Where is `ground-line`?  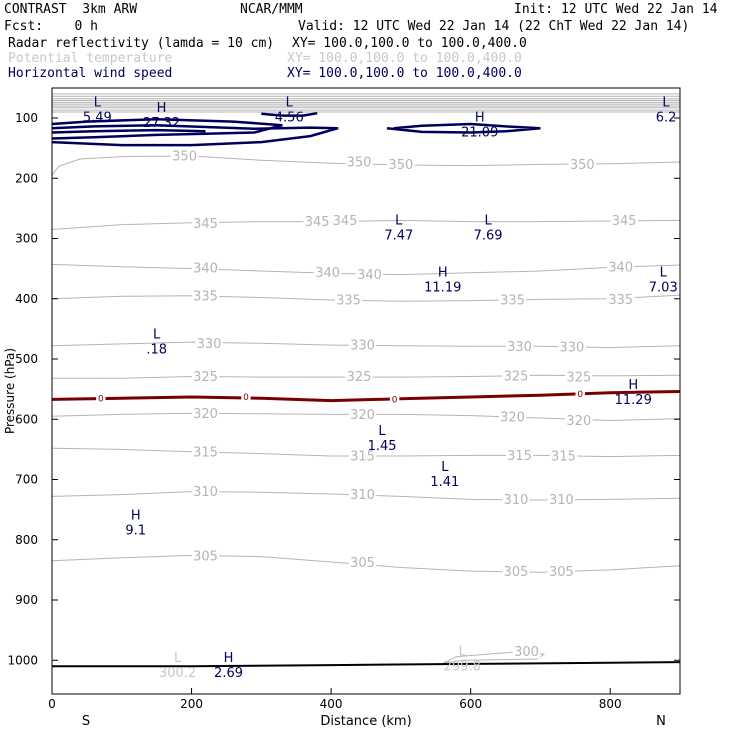 ground-line is located at coordinates (366, 664).